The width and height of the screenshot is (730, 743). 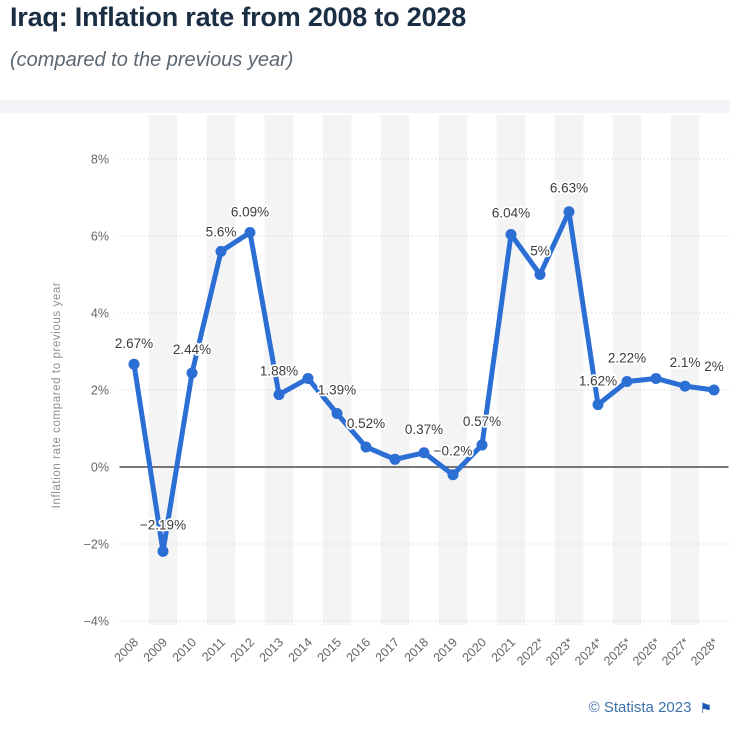 I want to click on svg-text: 1.88%, so click(x=279, y=371).